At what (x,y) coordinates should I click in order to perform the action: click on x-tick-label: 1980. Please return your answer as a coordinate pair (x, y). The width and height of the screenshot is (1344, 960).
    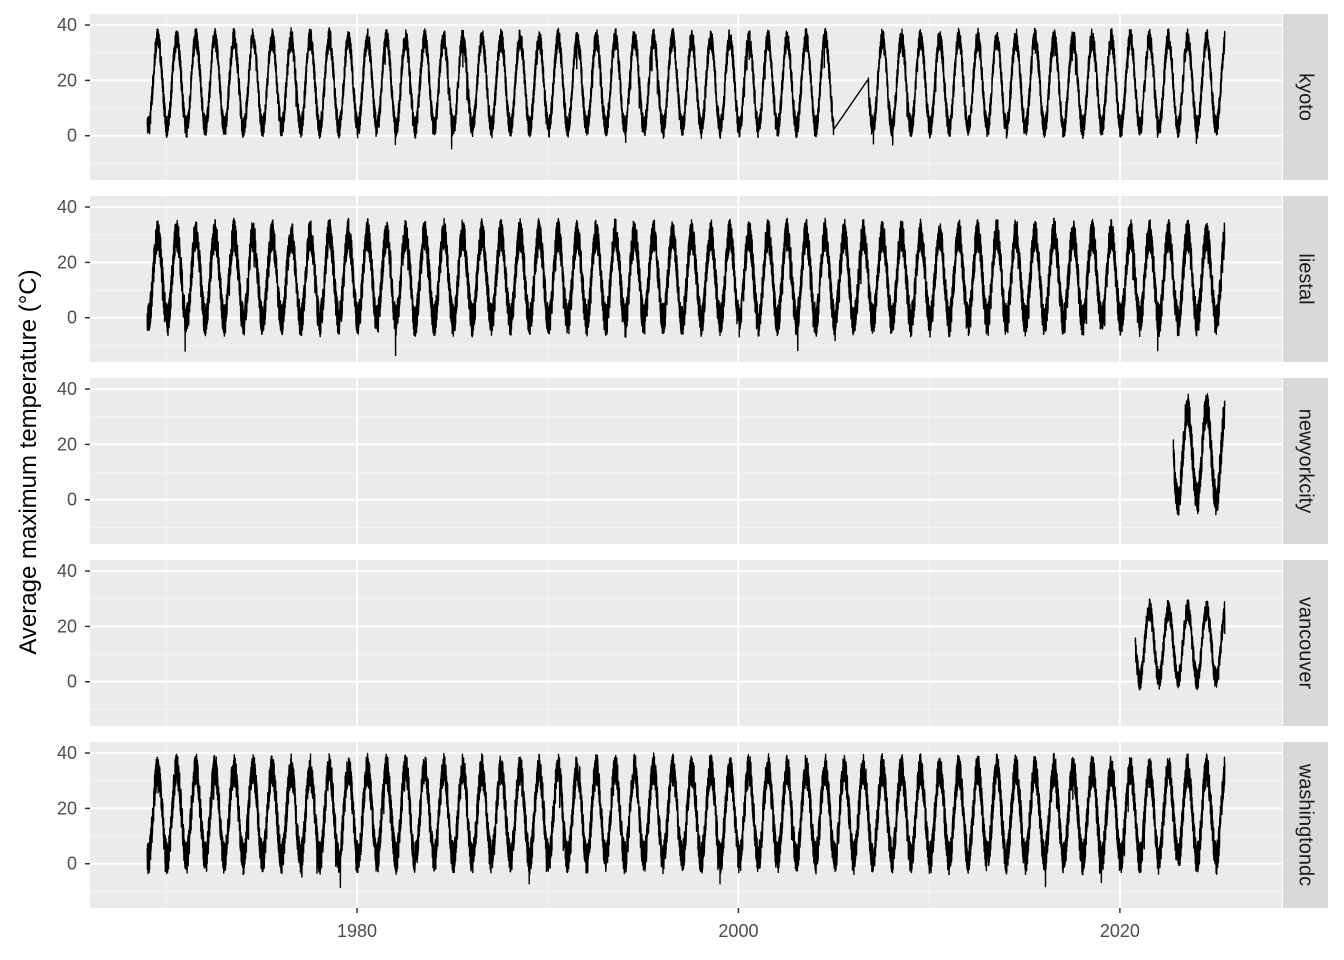
    Looking at the image, I should click on (357, 931).